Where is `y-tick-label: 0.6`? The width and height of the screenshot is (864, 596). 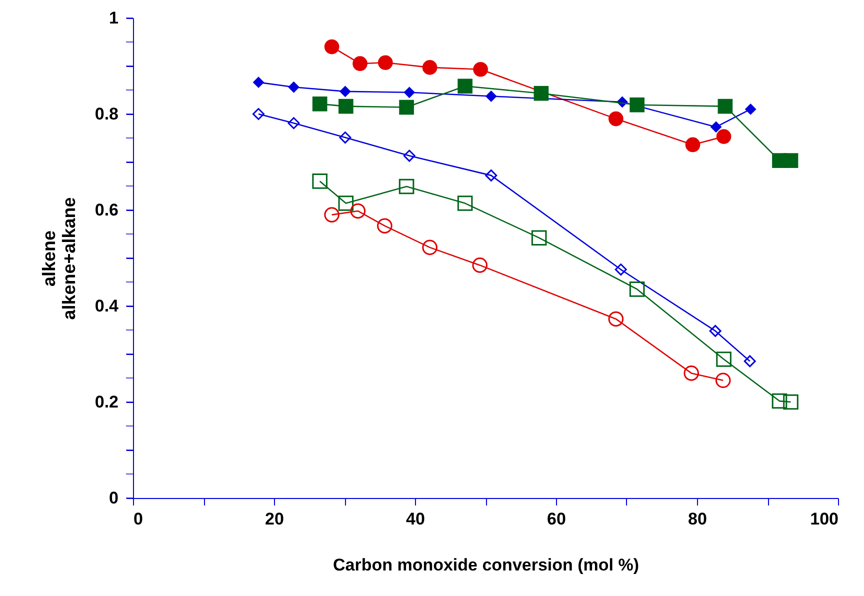 y-tick-label: 0.6 is located at coordinates (106, 210).